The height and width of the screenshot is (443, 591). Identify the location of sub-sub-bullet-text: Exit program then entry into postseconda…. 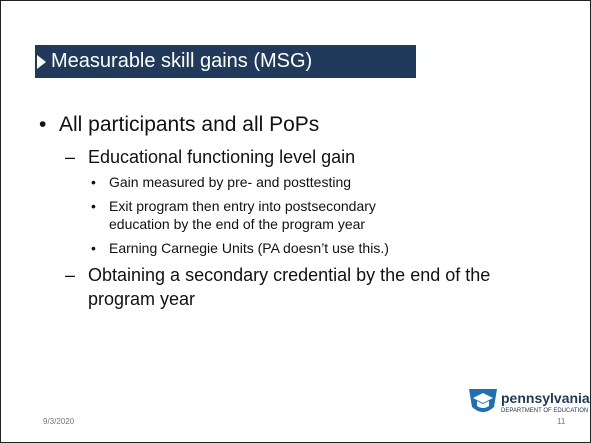
(242, 215).